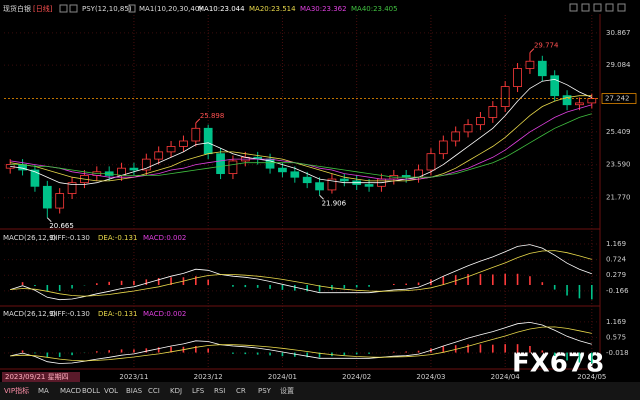 Image resolution: width=640 pixels, height=400 pixels. Describe the element at coordinates (618, 33) in the screenshot. I see `y-tick-label: 30.867` at that location.